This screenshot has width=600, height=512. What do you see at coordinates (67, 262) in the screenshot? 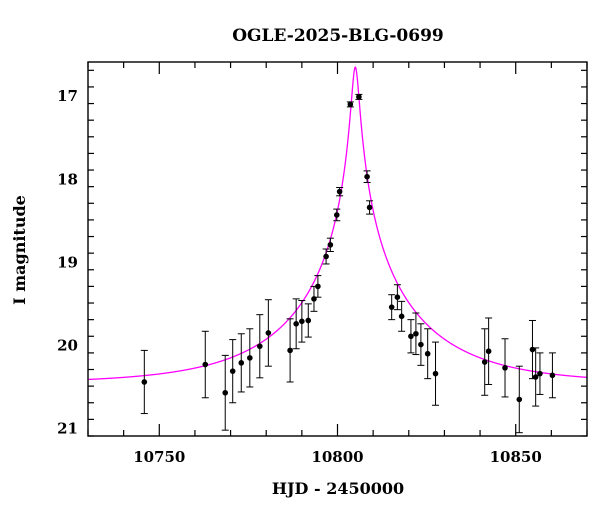
I see `y-tick-label: 19` at bounding box center [67, 262].